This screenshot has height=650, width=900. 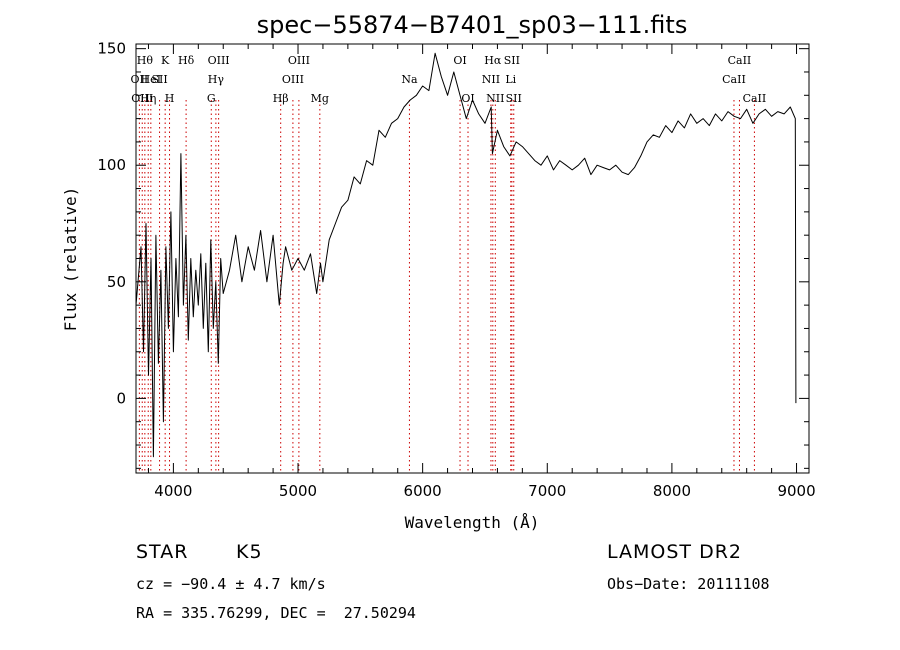 I want to click on x-tick-label: 7000, so click(x=547, y=491).